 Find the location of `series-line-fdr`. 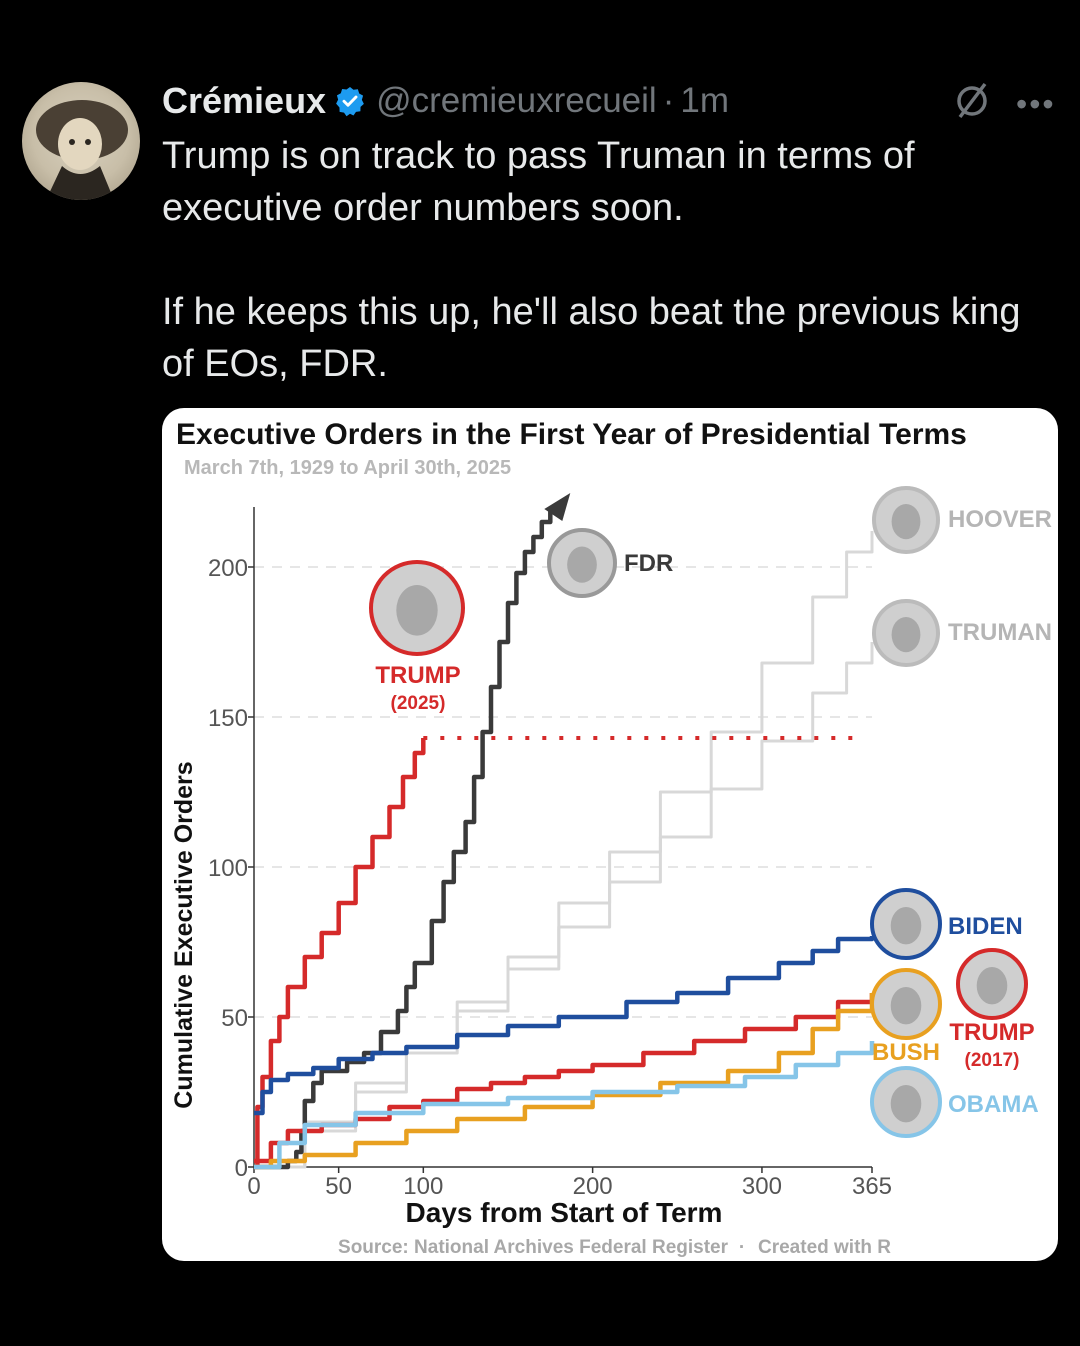

series-line-fdr is located at coordinates (403, 838).